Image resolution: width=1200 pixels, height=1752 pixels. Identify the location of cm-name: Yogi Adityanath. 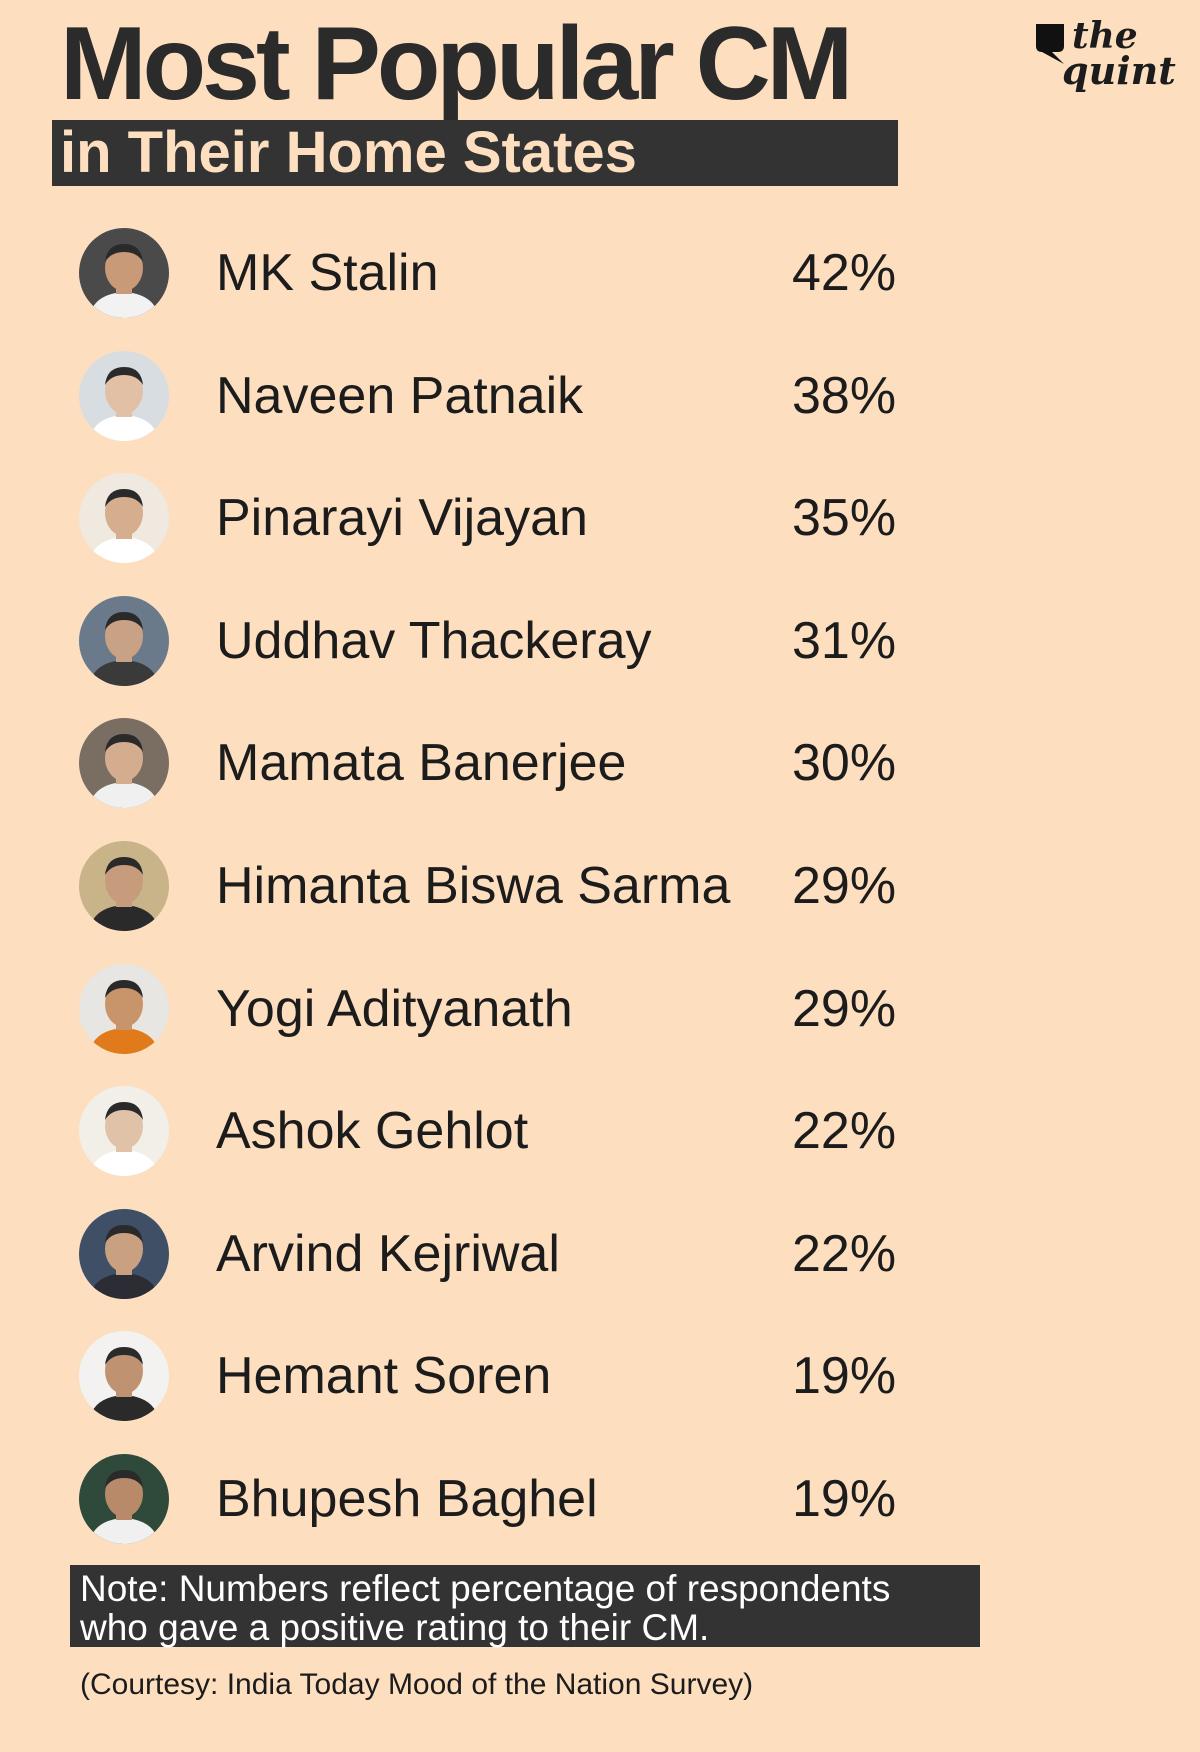
(394, 1008).